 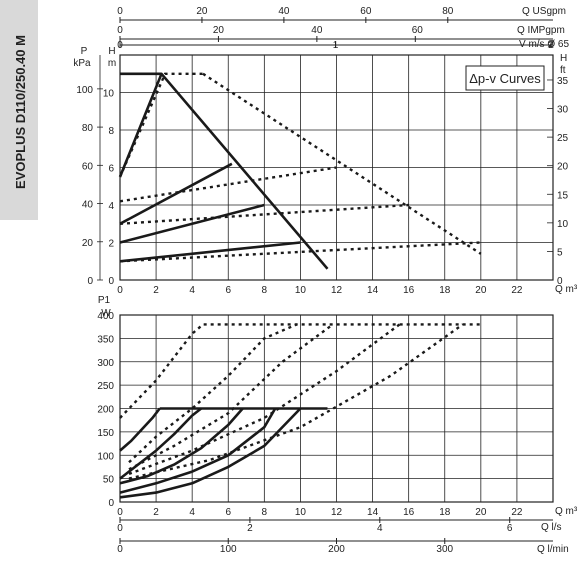 I want to click on power-y-tick-label: 150, so click(x=105, y=433).